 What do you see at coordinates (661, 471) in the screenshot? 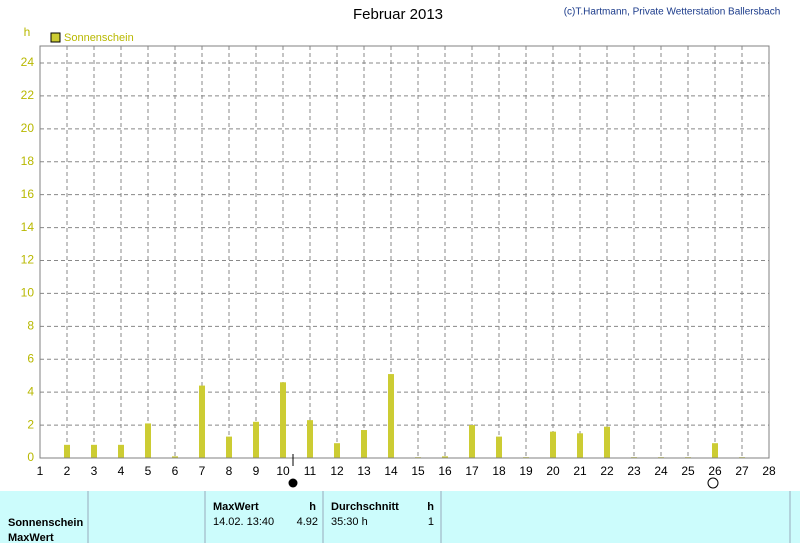
I see `x-tick-label: 24` at bounding box center [661, 471].